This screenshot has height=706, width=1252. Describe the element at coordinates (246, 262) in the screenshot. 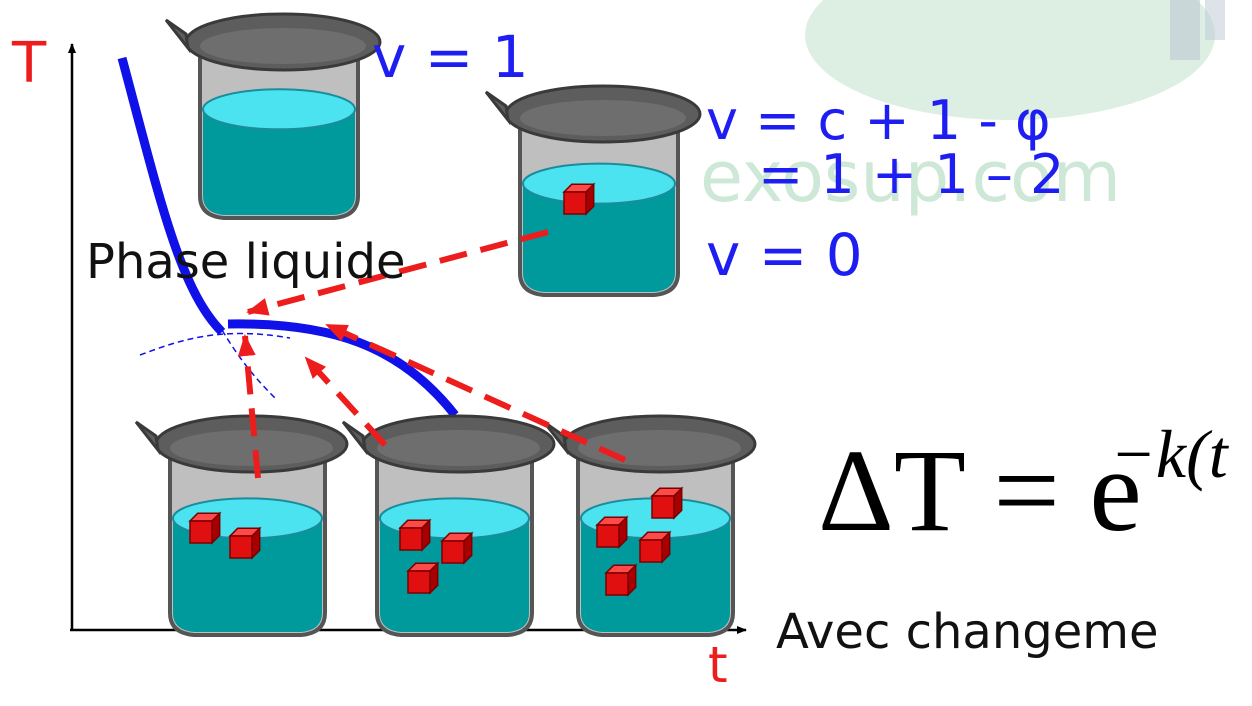

I see `phase-label: Phase liquide` at that location.